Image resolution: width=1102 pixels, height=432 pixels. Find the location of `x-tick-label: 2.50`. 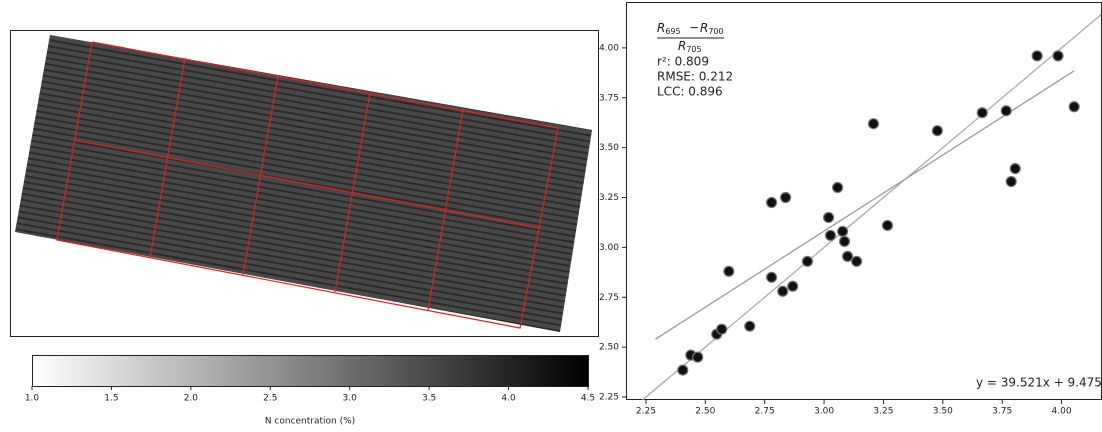

x-tick-label: 2.50 is located at coordinates (705, 412).